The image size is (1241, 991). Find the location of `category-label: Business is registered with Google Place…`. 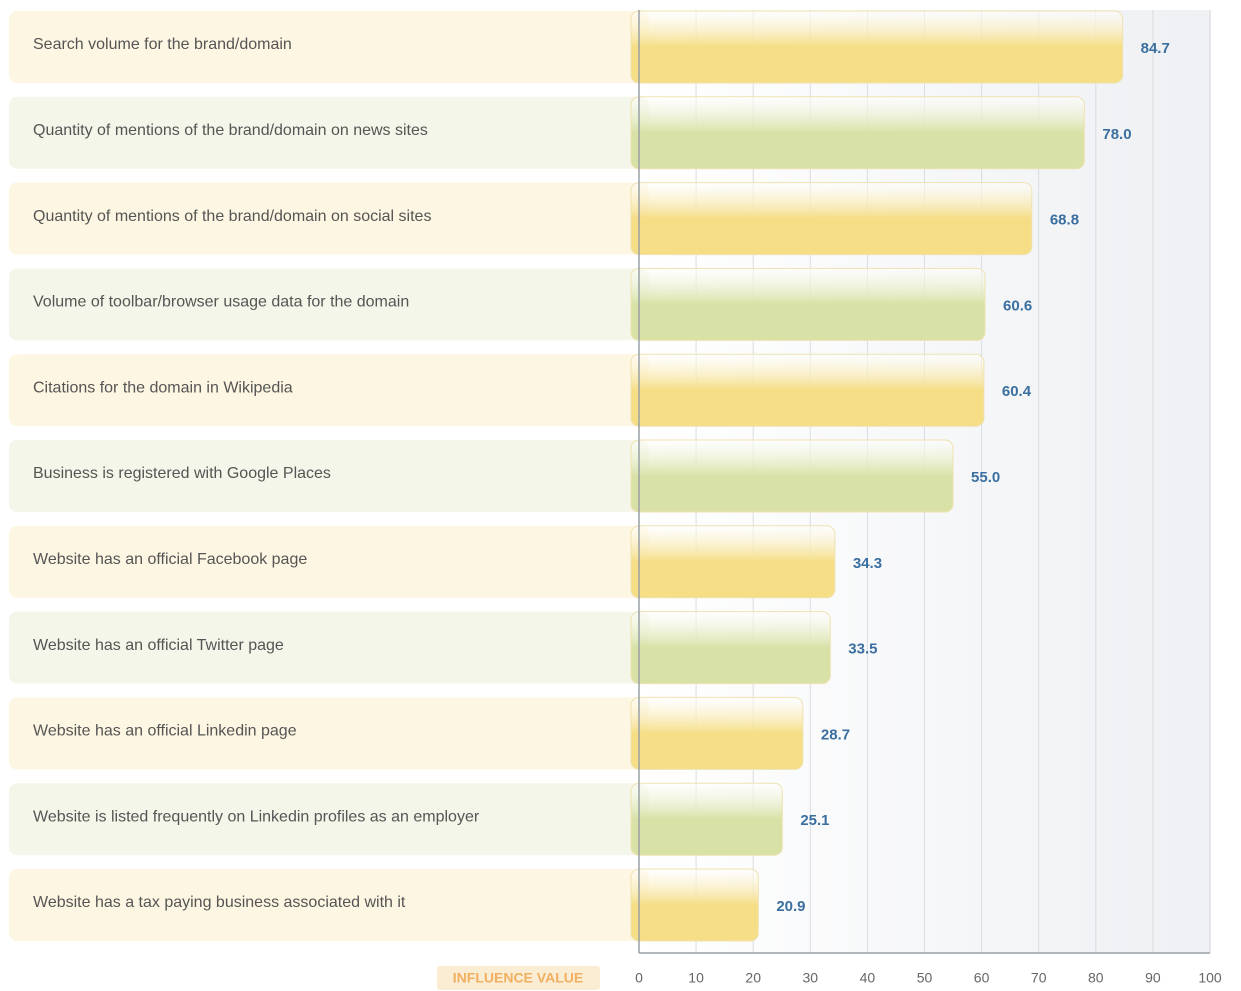

category-label: Business is registered with Google Place… is located at coordinates (182, 473).